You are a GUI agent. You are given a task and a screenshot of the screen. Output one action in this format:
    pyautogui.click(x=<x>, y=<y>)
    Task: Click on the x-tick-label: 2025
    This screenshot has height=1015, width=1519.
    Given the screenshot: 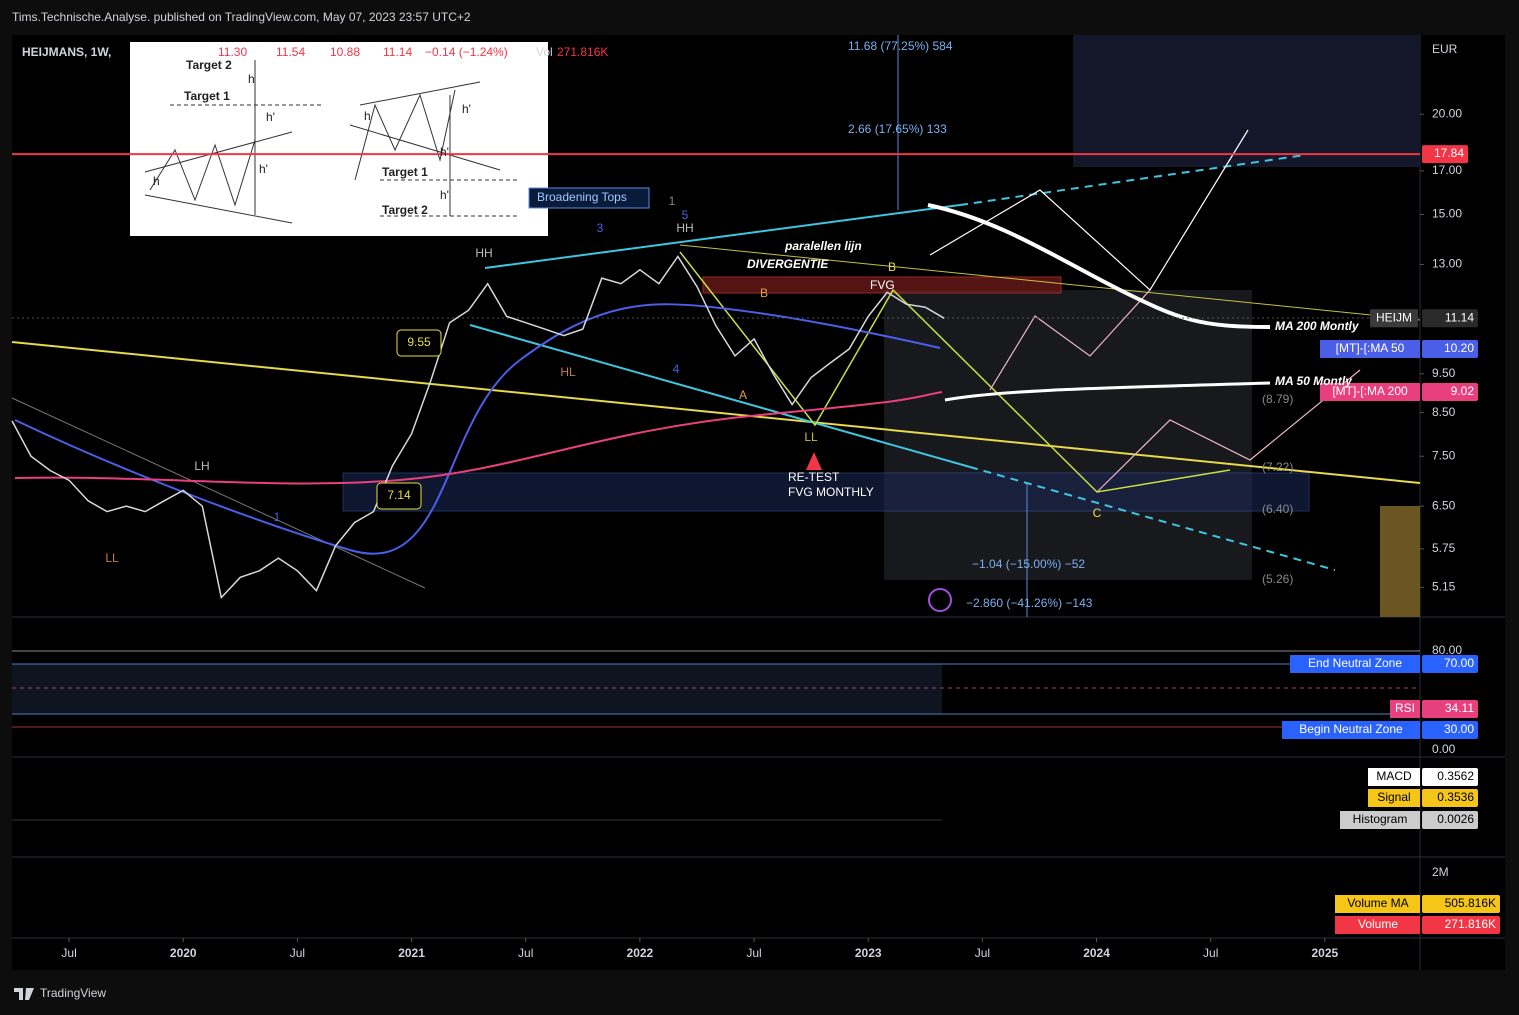 What is the action you would take?
    pyautogui.click(x=1325, y=953)
    